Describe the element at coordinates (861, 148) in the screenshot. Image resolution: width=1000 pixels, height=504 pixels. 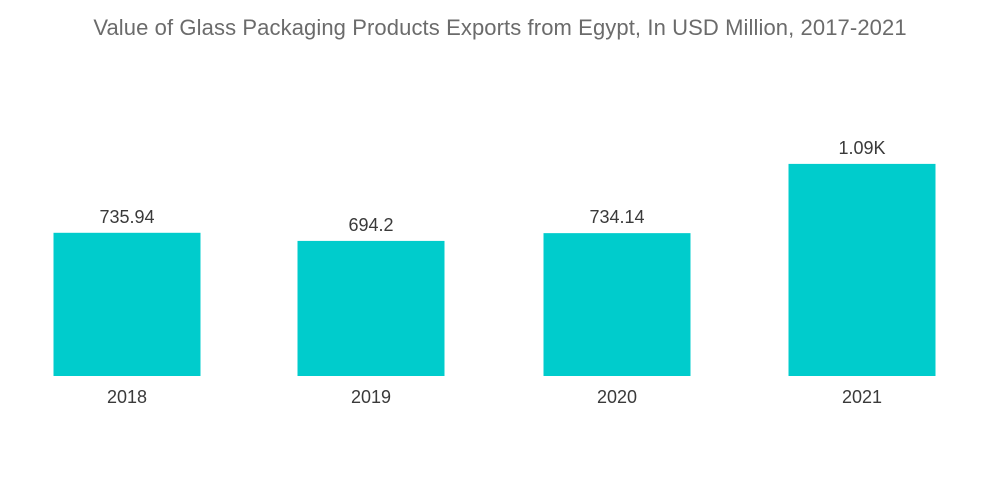
I see `data-label-2021: 1.09K` at that location.